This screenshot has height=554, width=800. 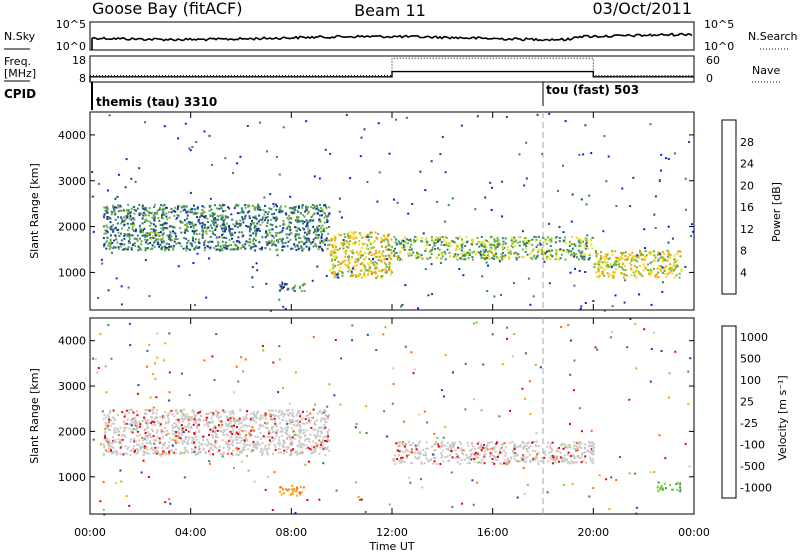 What do you see at coordinates (82, 78) in the screenshot?
I see `freq-left-tick-bottom: 8` at bounding box center [82, 78].